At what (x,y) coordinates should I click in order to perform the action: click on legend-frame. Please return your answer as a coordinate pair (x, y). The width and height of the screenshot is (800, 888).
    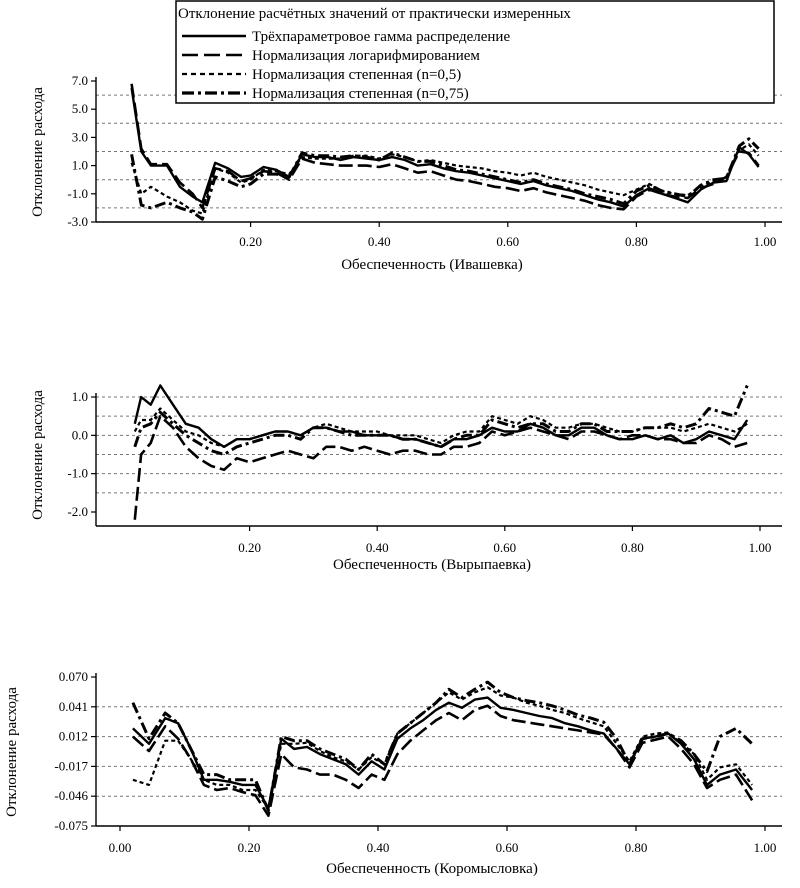
    Looking at the image, I should click on (475, 52).